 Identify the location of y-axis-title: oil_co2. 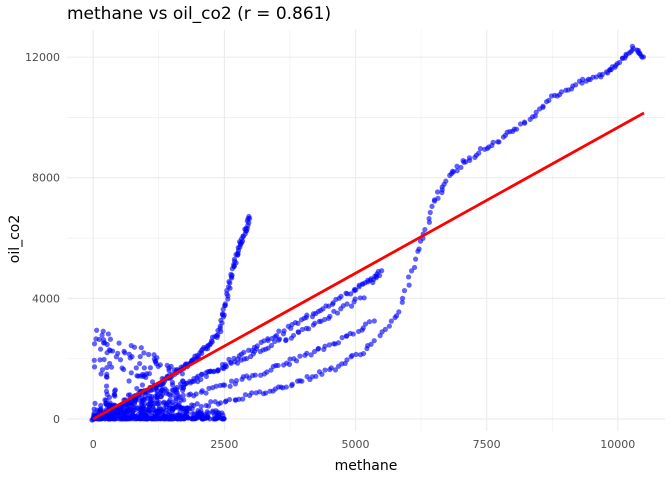
(15, 239).